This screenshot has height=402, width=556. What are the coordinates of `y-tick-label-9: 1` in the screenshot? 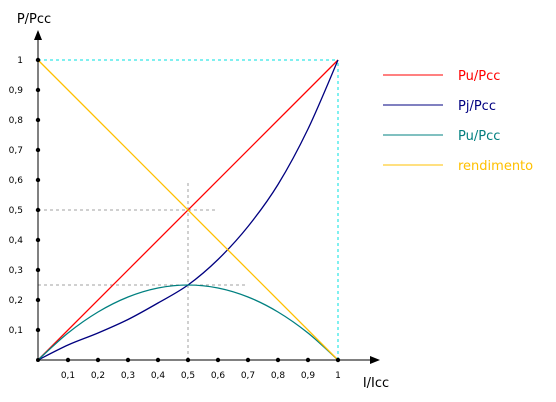 It's located at (20, 61).